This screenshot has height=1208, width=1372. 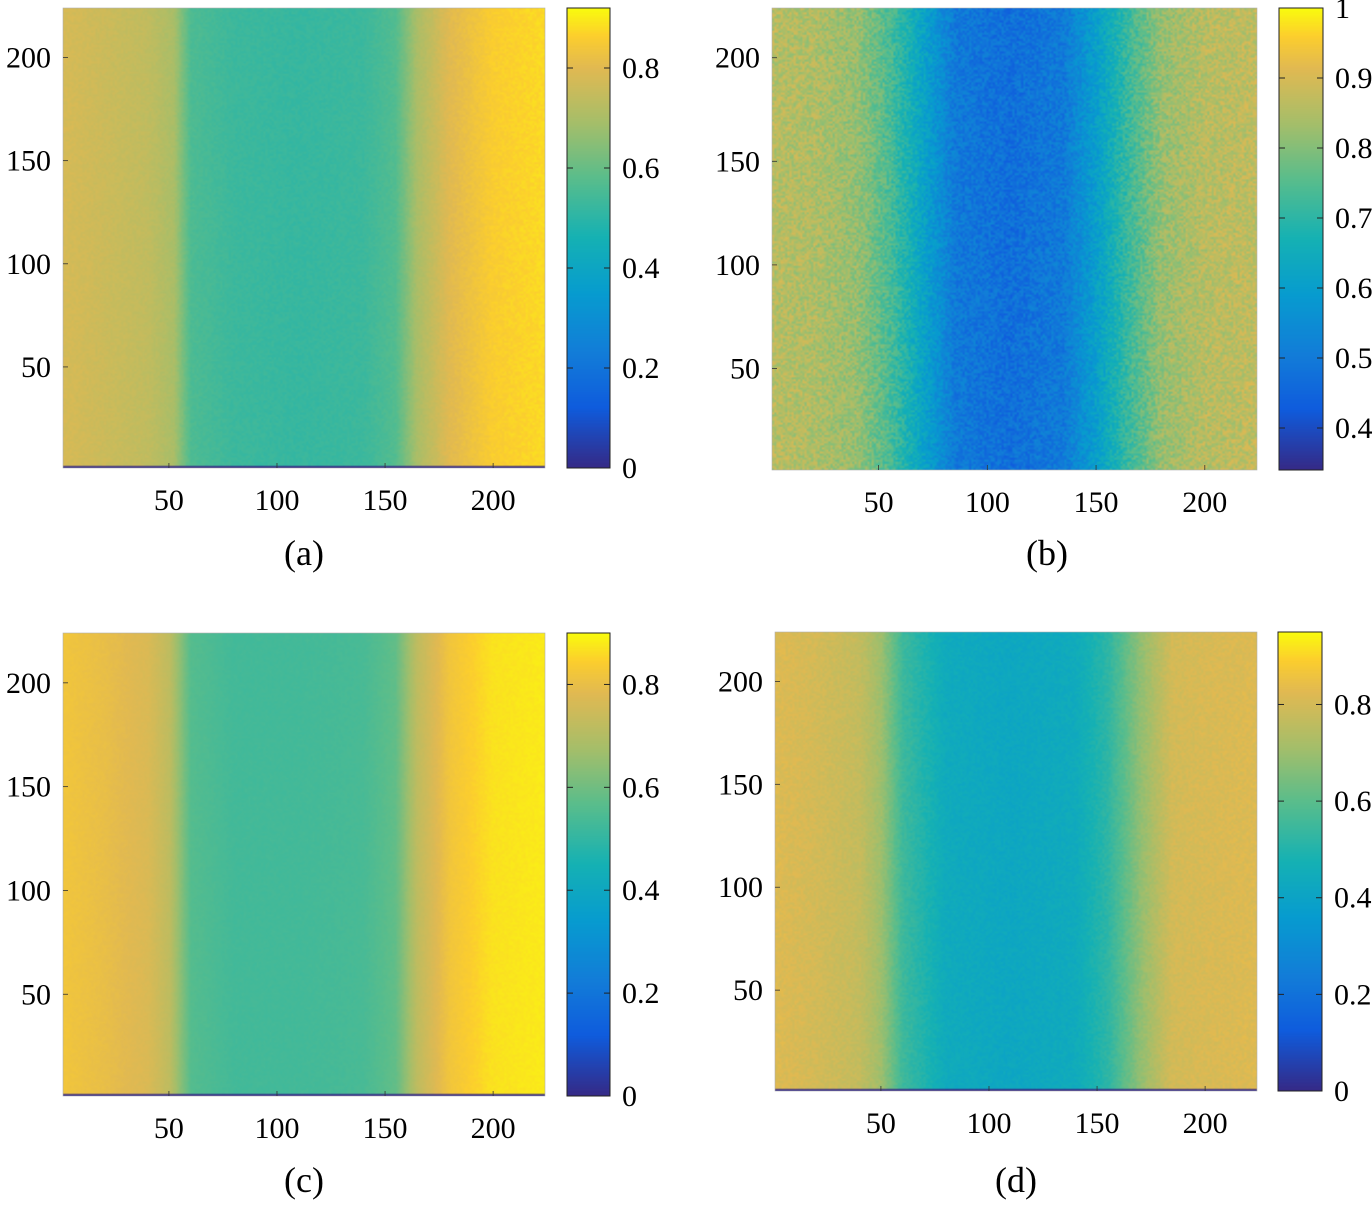 I want to click on panel-caption: (d), so click(x=1016, y=1180).